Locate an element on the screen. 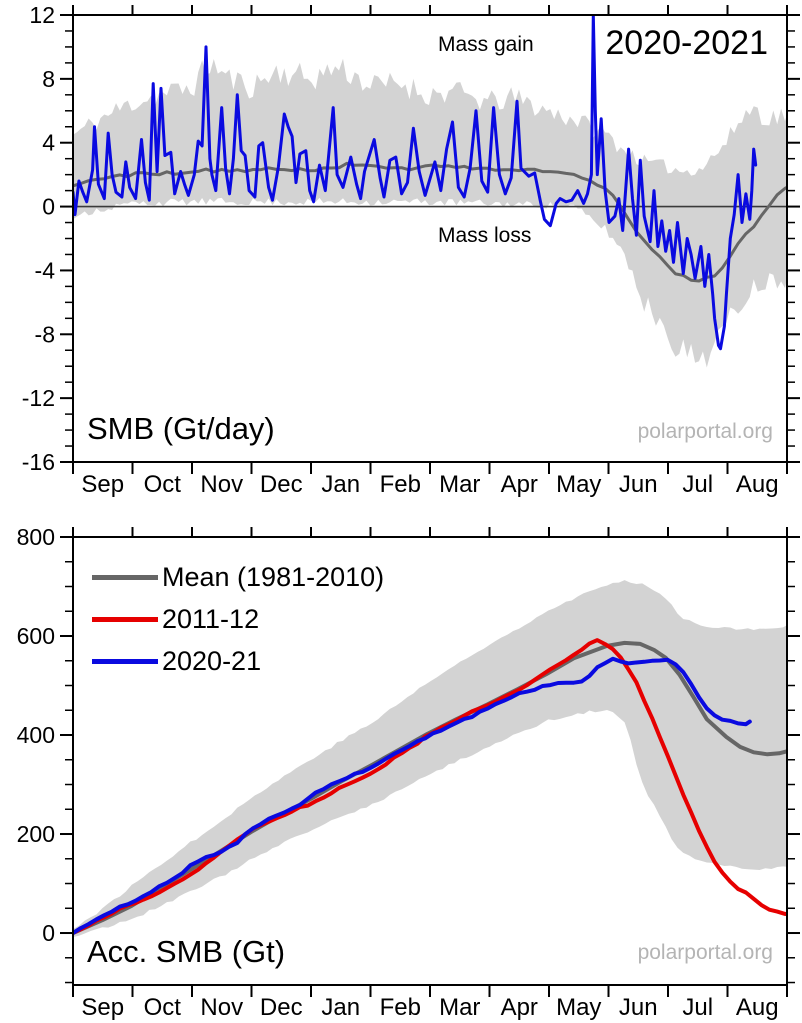  mass-loss-annotation: Mass loss is located at coordinates (485, 235).